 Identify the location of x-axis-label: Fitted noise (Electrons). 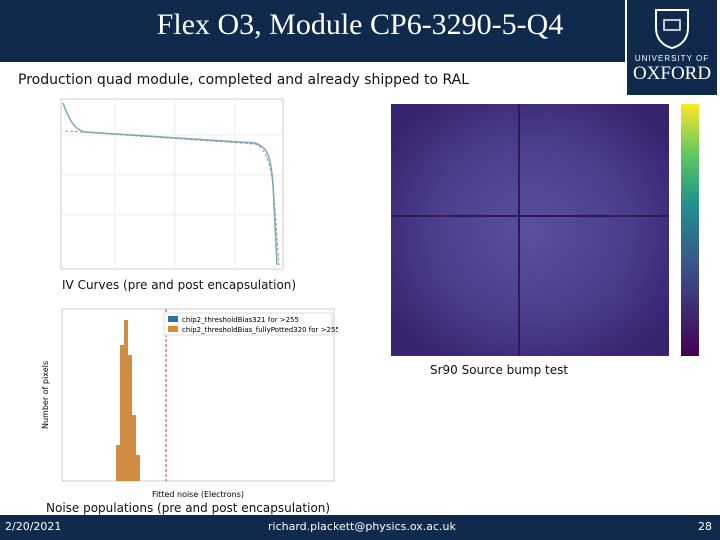
(198, 494).